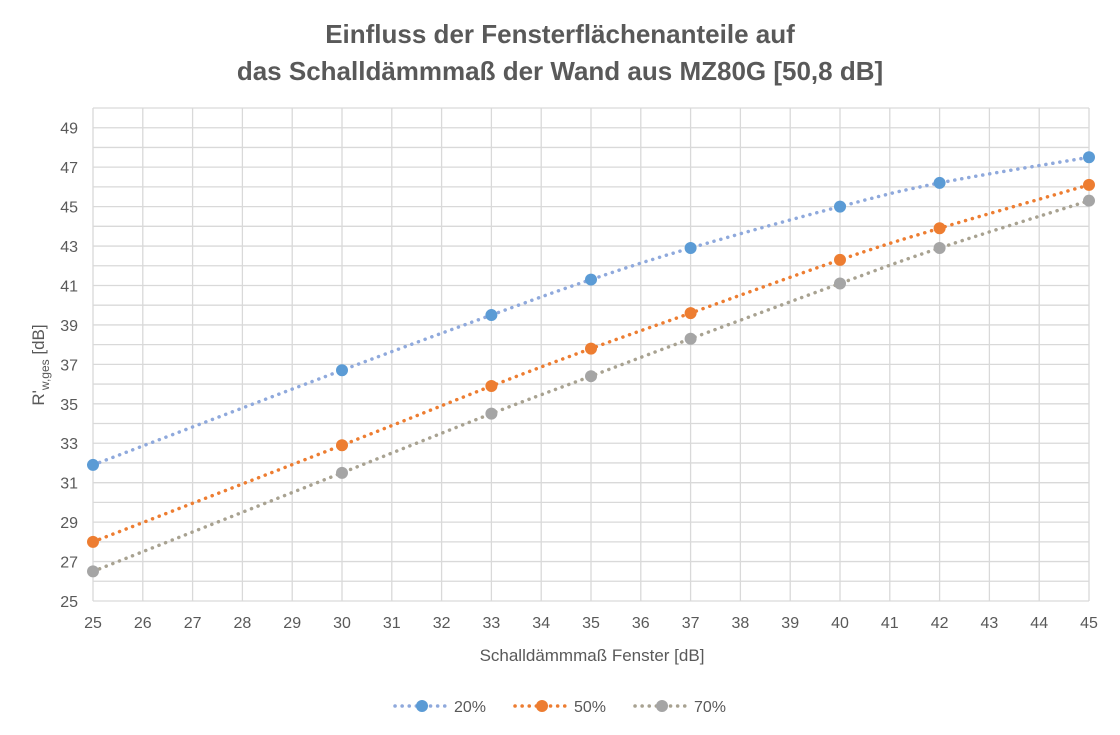 The image size is (1120, 735). What do you see at coordinates (679, 707) in the screenshot?
I see `legend-item: 70%` at bounding box center [679, 707].